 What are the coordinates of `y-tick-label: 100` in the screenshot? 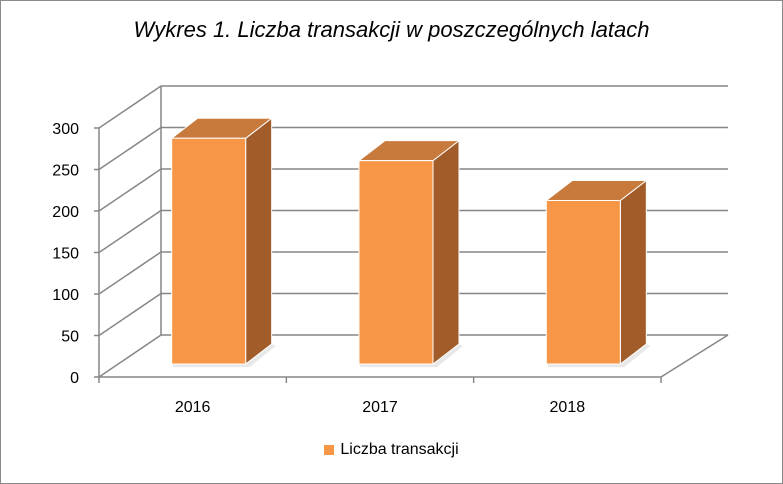 It's located at (65, 295).